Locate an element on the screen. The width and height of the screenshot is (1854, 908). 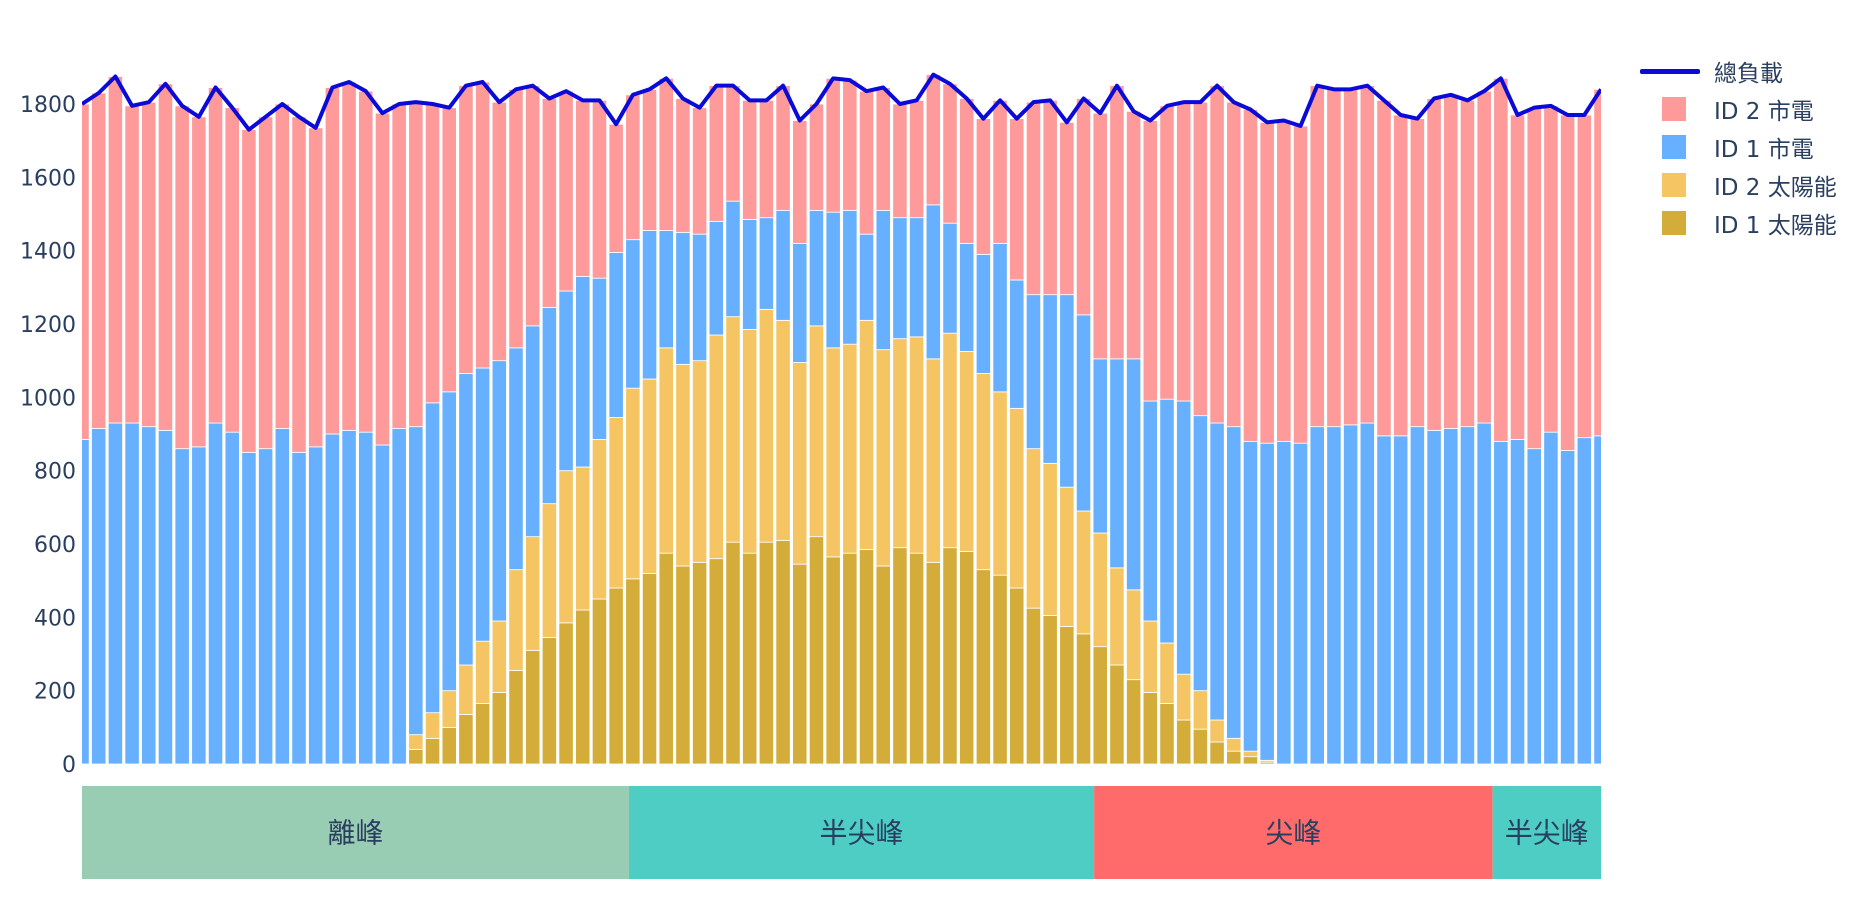
total-load-polyline is located at coordinates (841, 102).